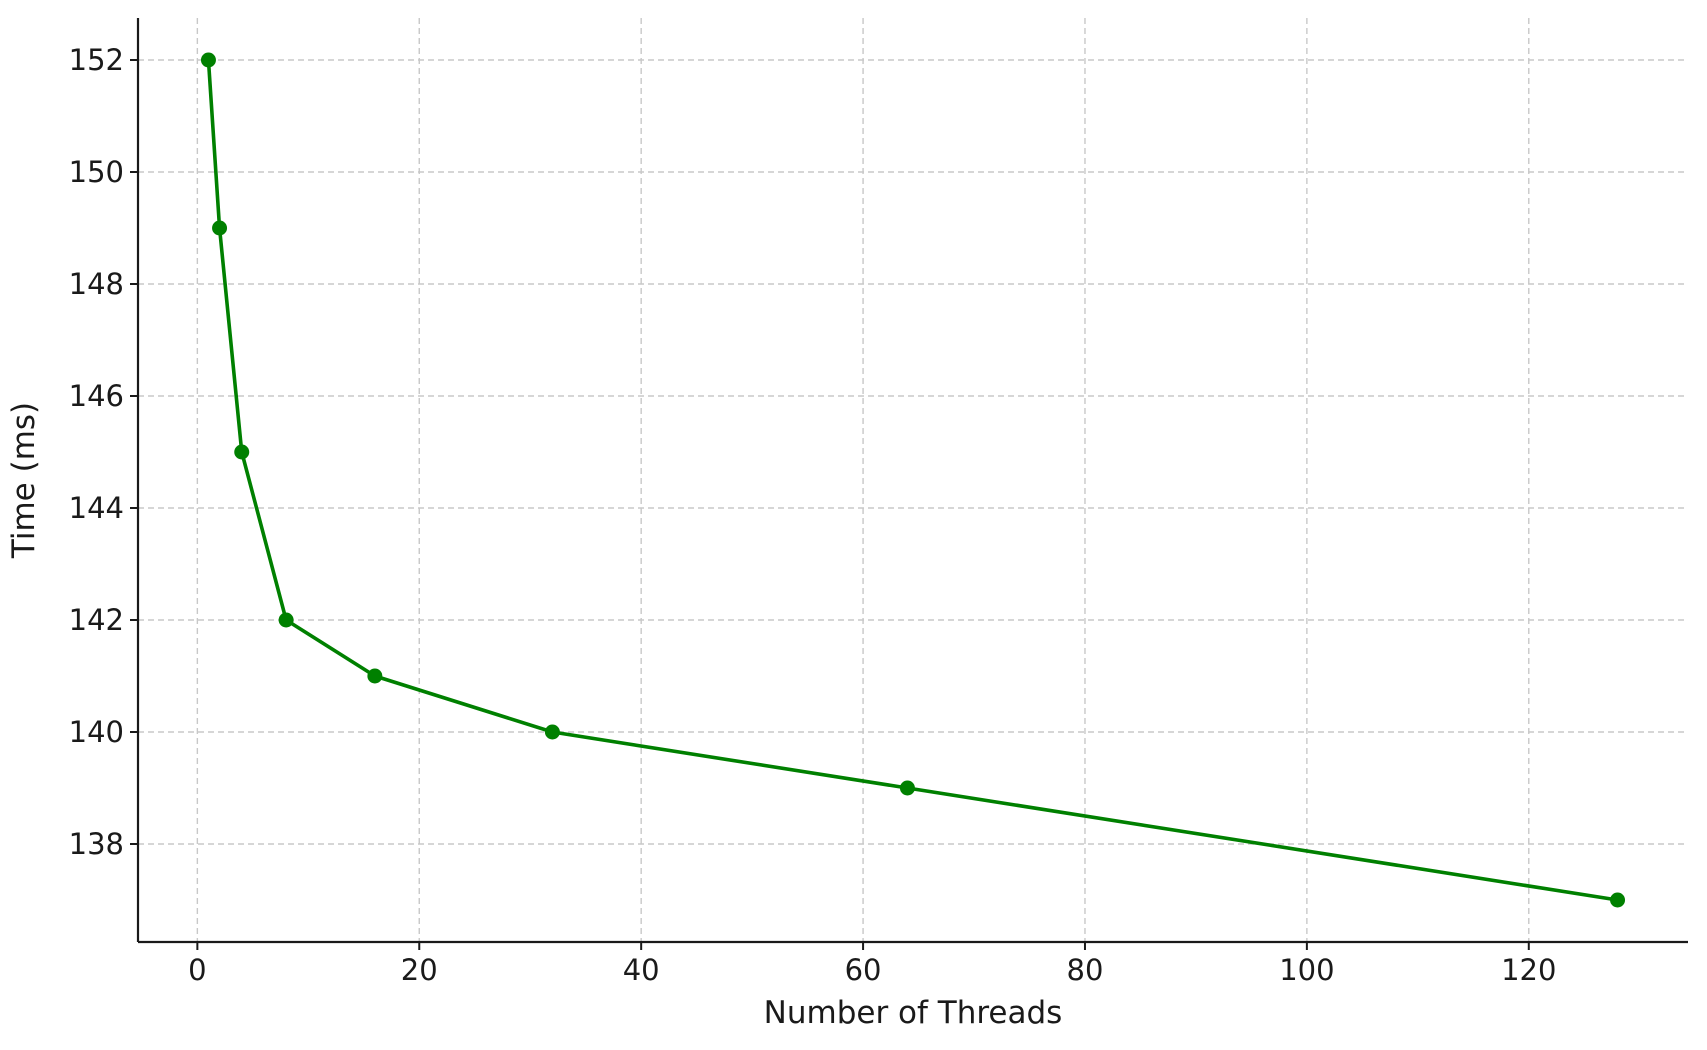 This screenshot has height=1050, width=1707. I want to click on y-tick-label: 142, so click(96, 620).